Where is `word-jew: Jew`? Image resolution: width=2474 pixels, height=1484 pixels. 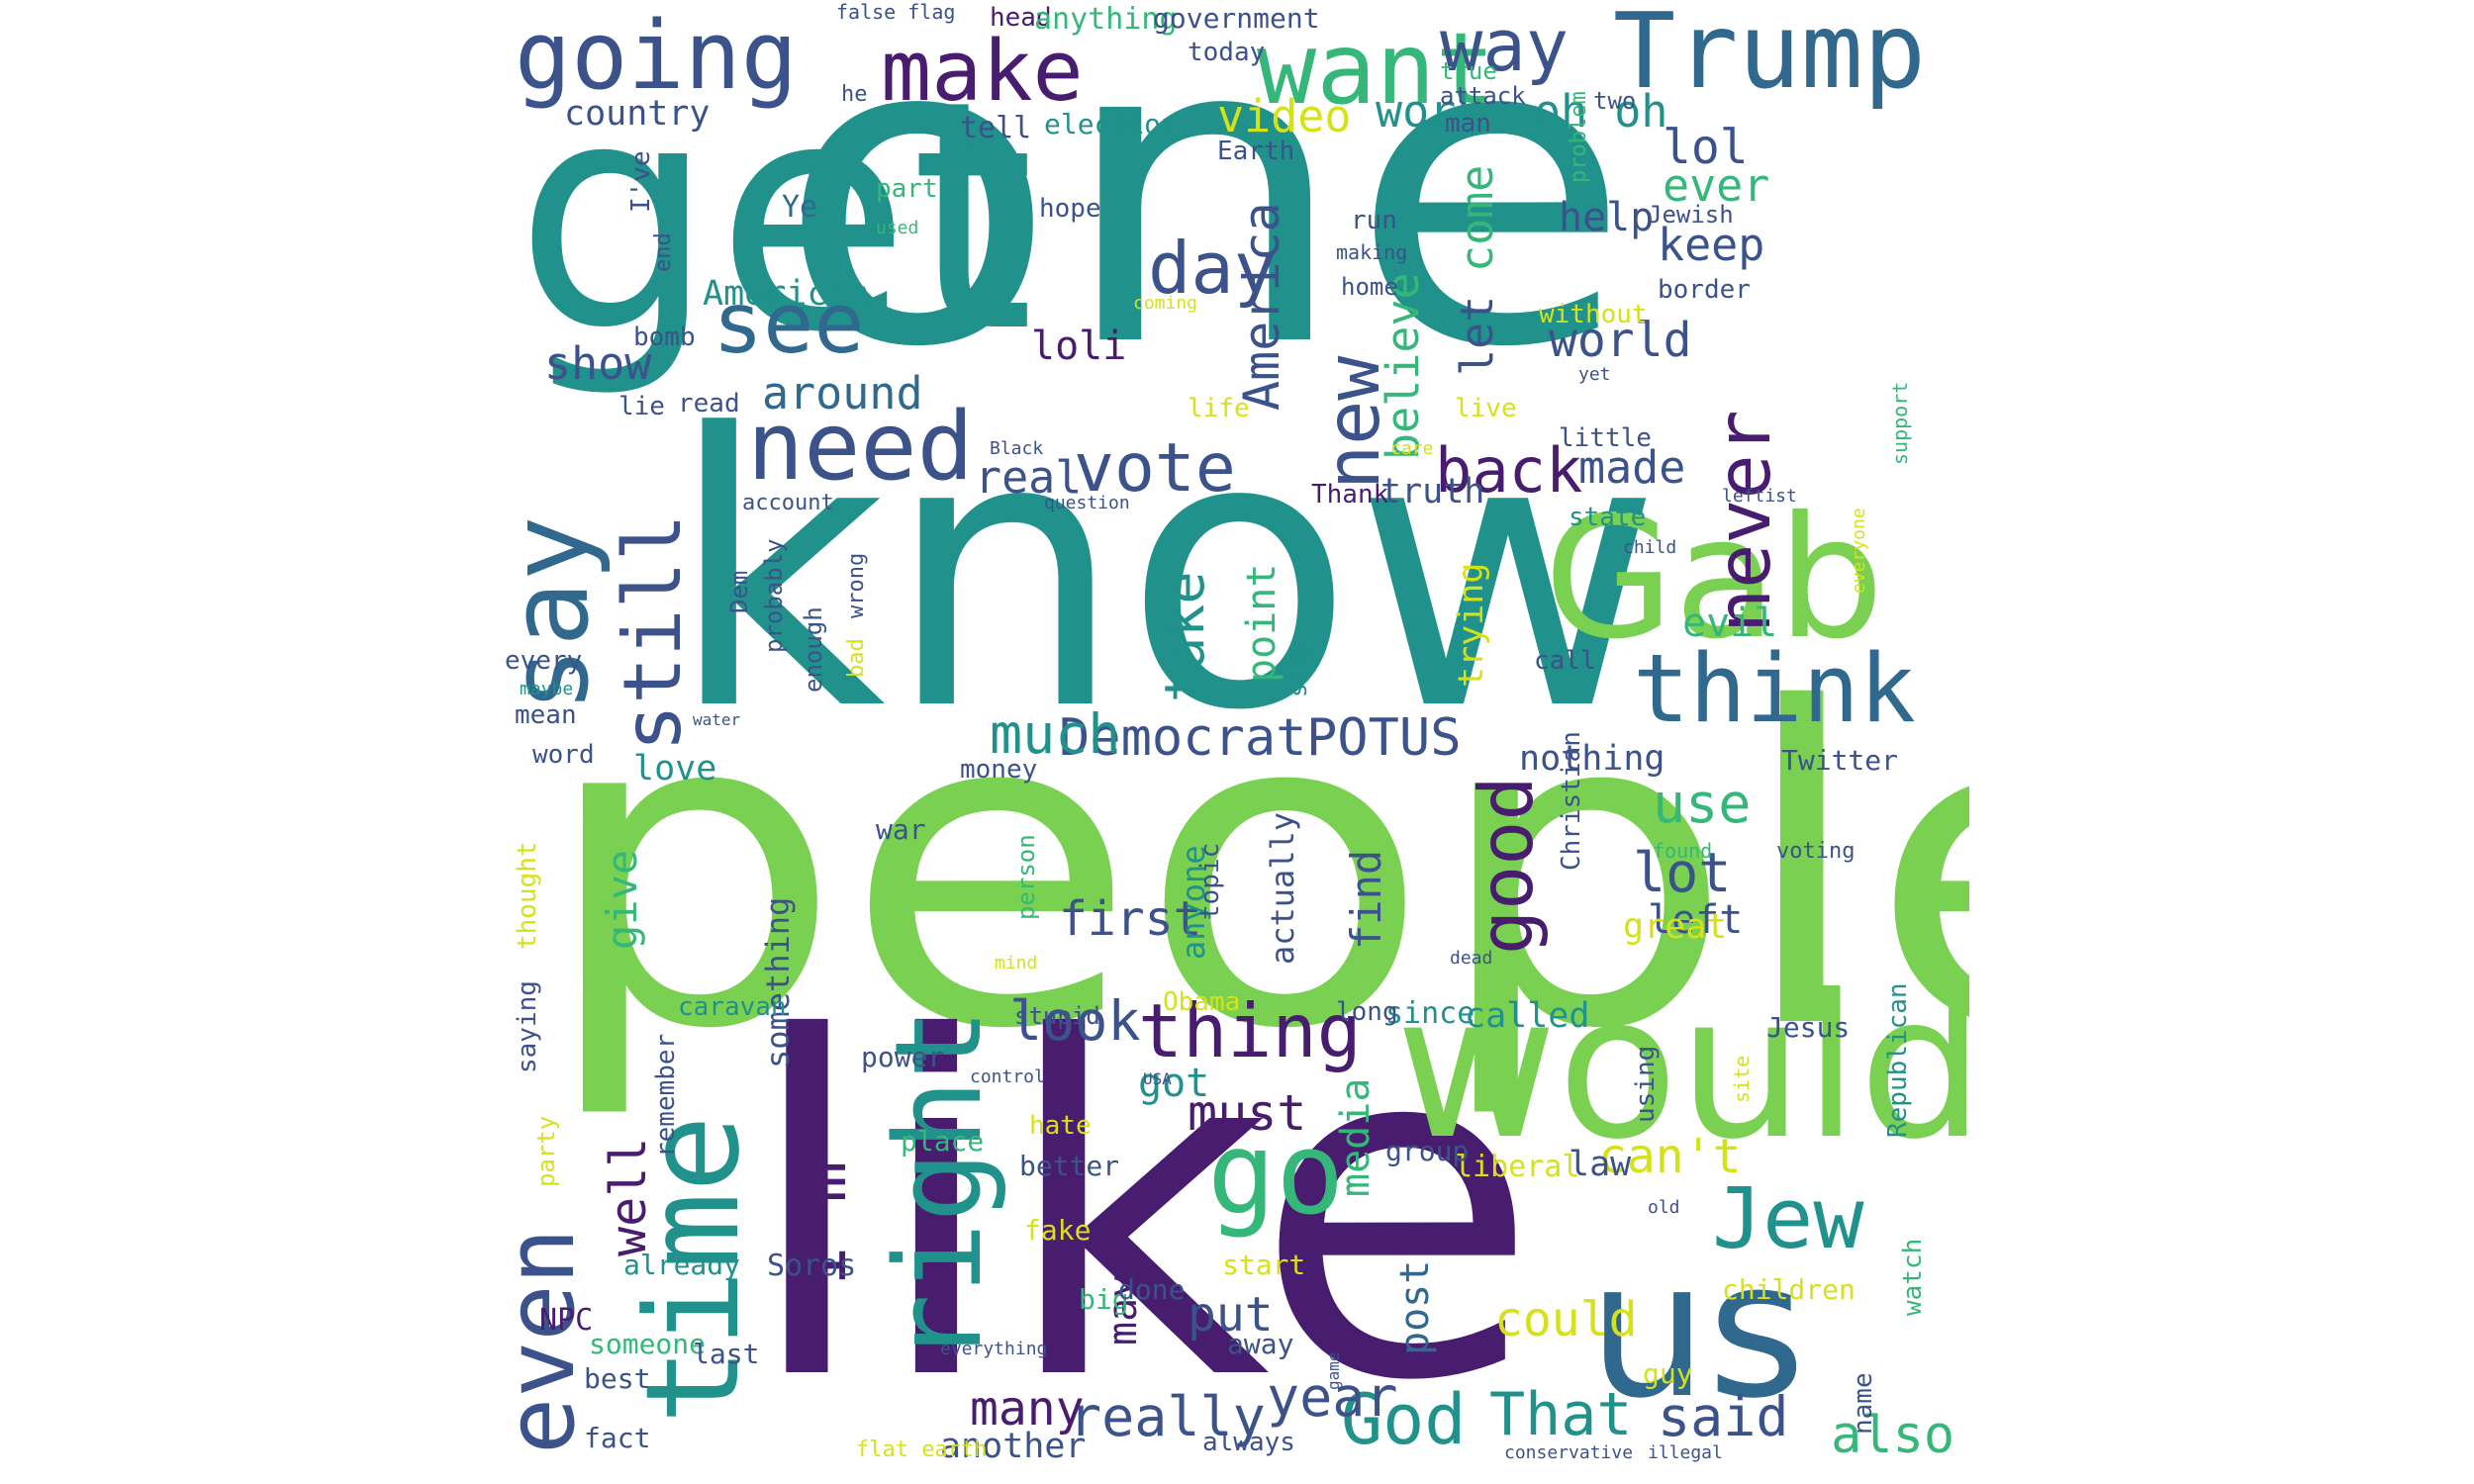 word-jew: Jew is located at coordinates (1788, 1219).